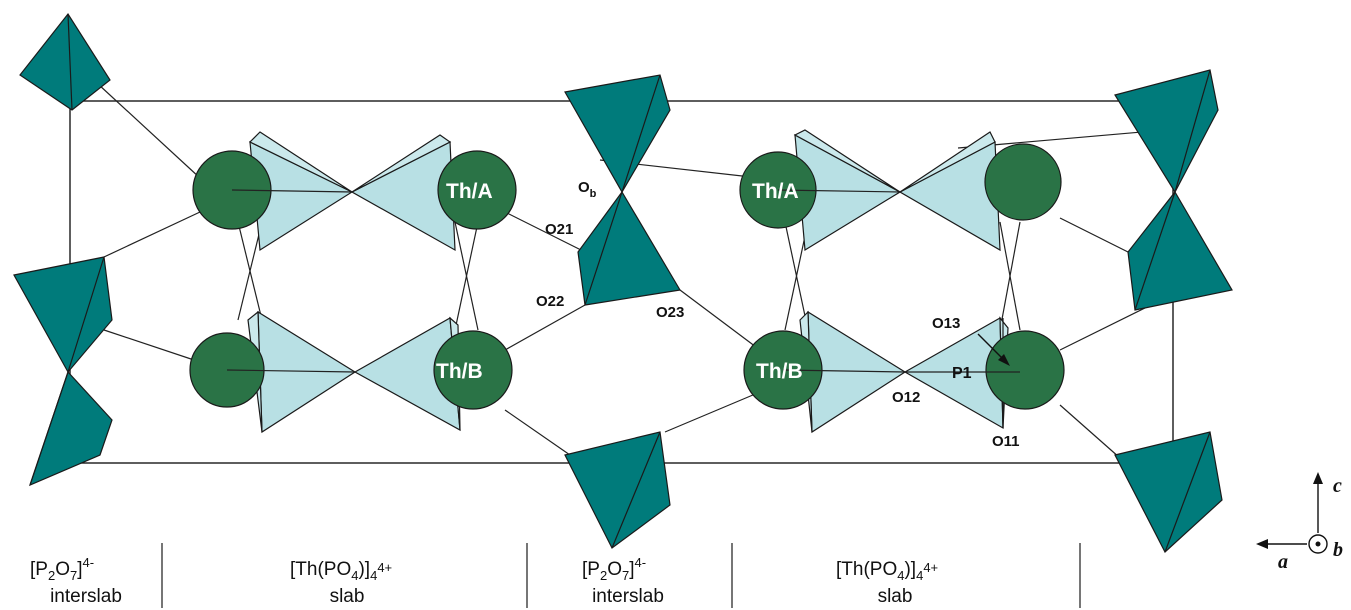  Describe the element at coordinates (962, 373) in the screenshot. I see `p1-label: P1` at that location.